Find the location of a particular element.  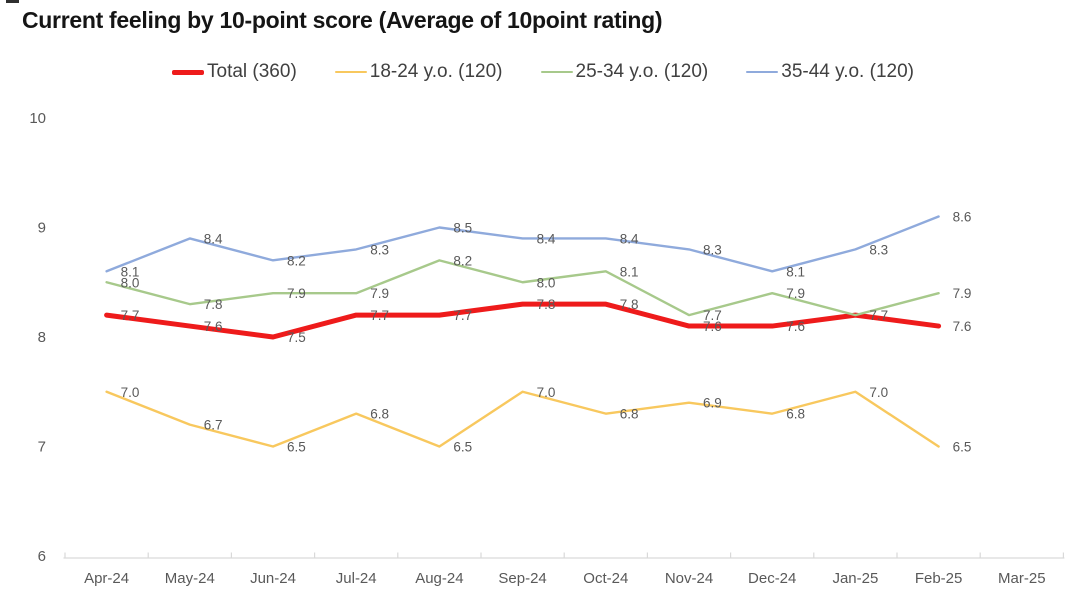

x-tick-label: Sep-24 is located at coordinates (522, 578).